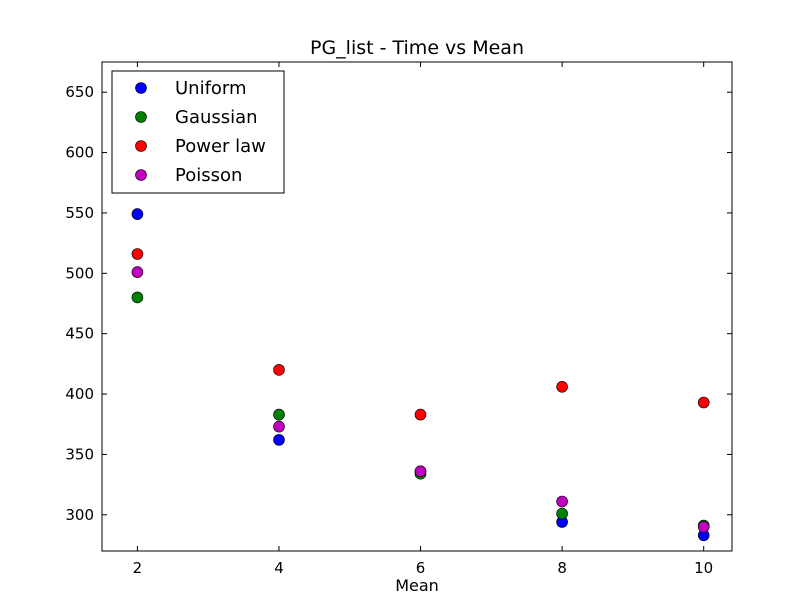 The height and width of the screenshot is (612, 812). I want to click on y-tick-label: 650, so click(79, 92).